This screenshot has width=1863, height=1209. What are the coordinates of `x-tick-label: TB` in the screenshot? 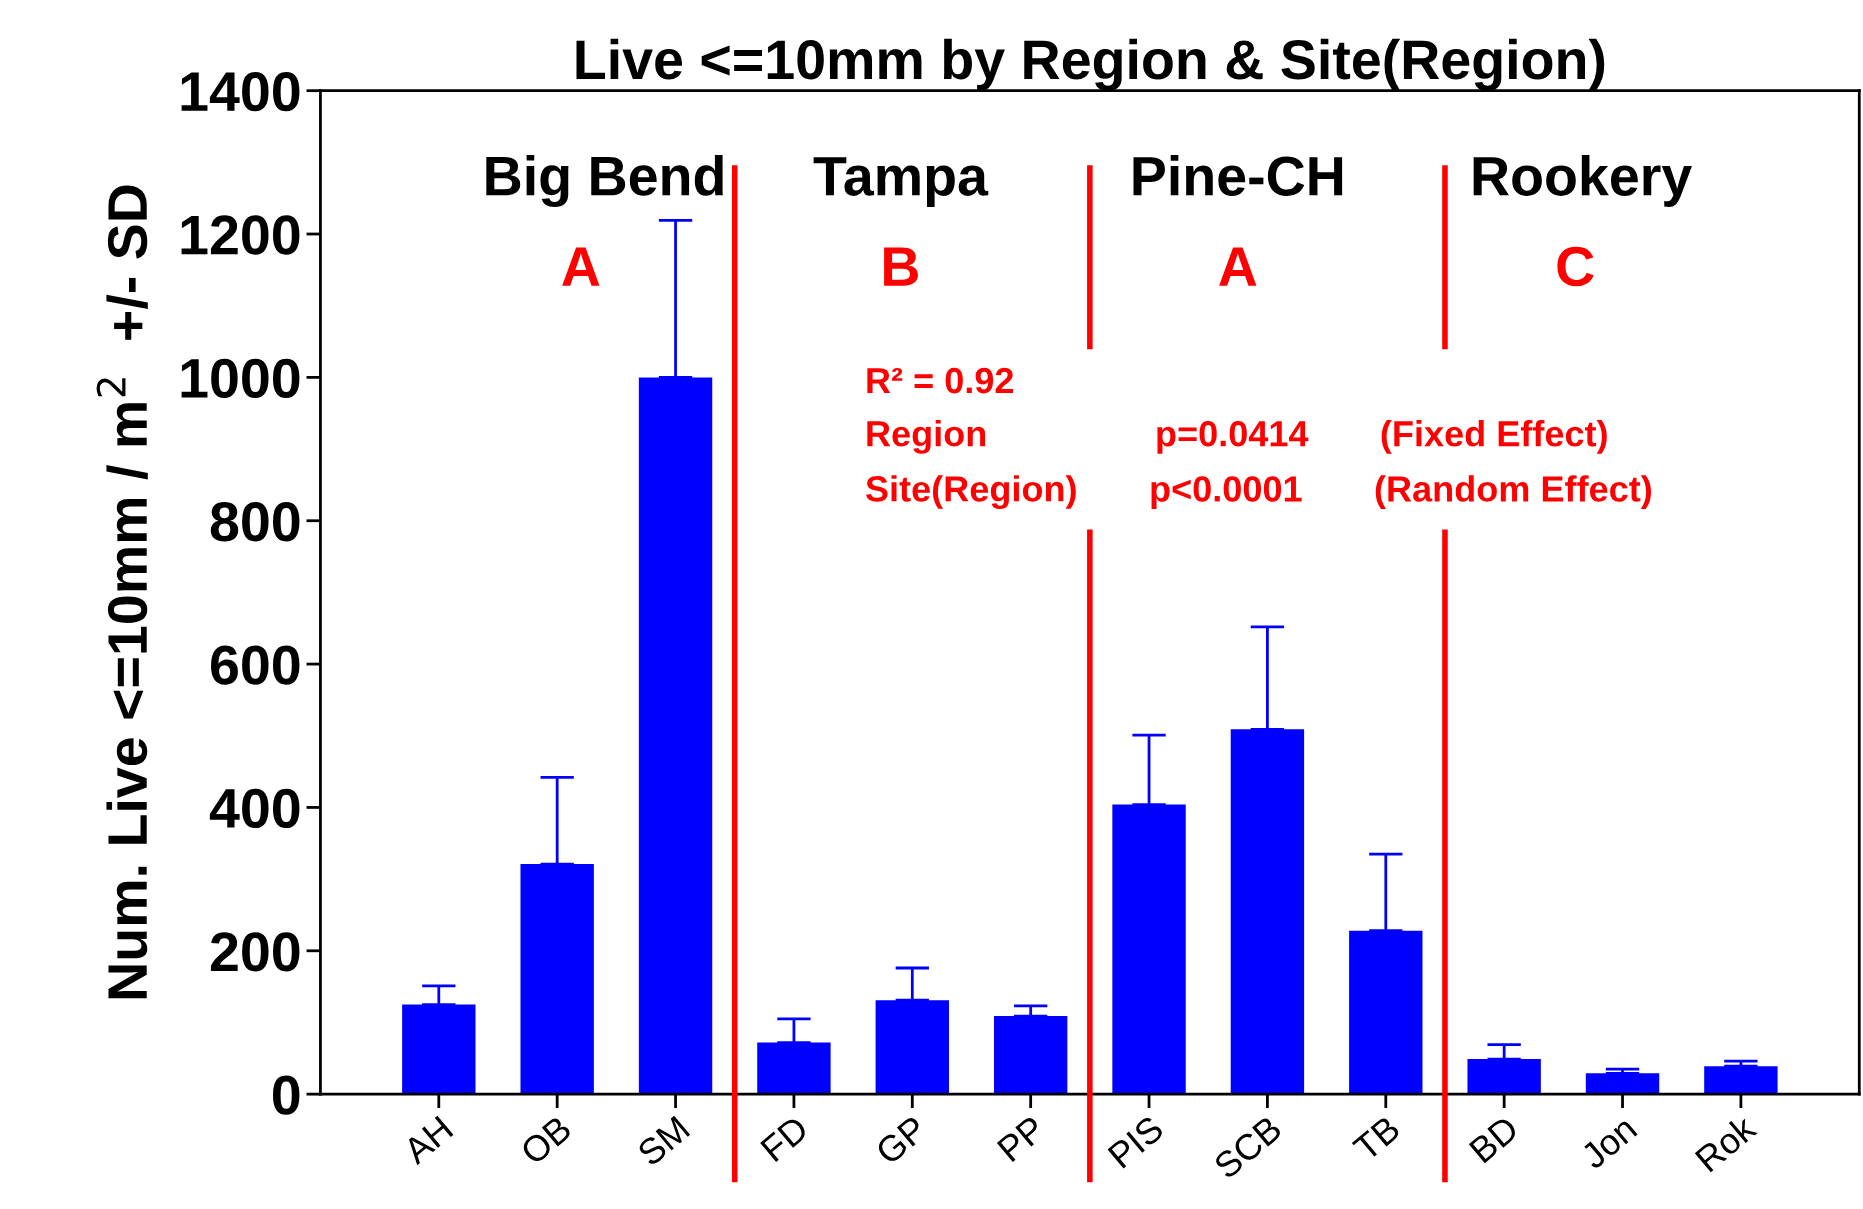 It's located at (1376, 1139).